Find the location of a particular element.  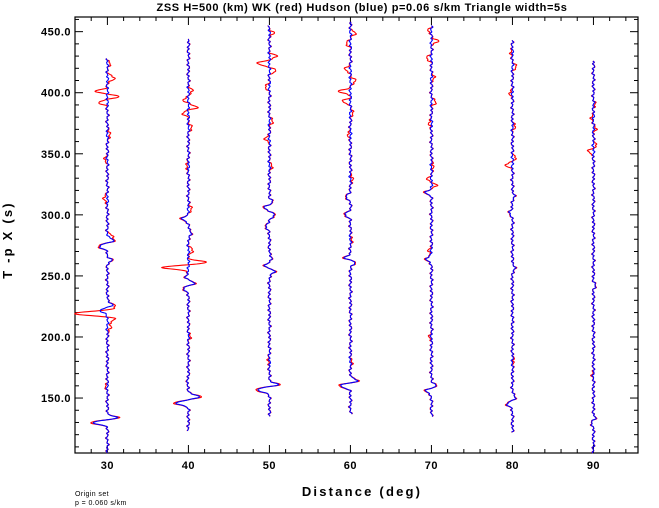

y-tick-label: 300.0 is located at coordinates (56, 216).